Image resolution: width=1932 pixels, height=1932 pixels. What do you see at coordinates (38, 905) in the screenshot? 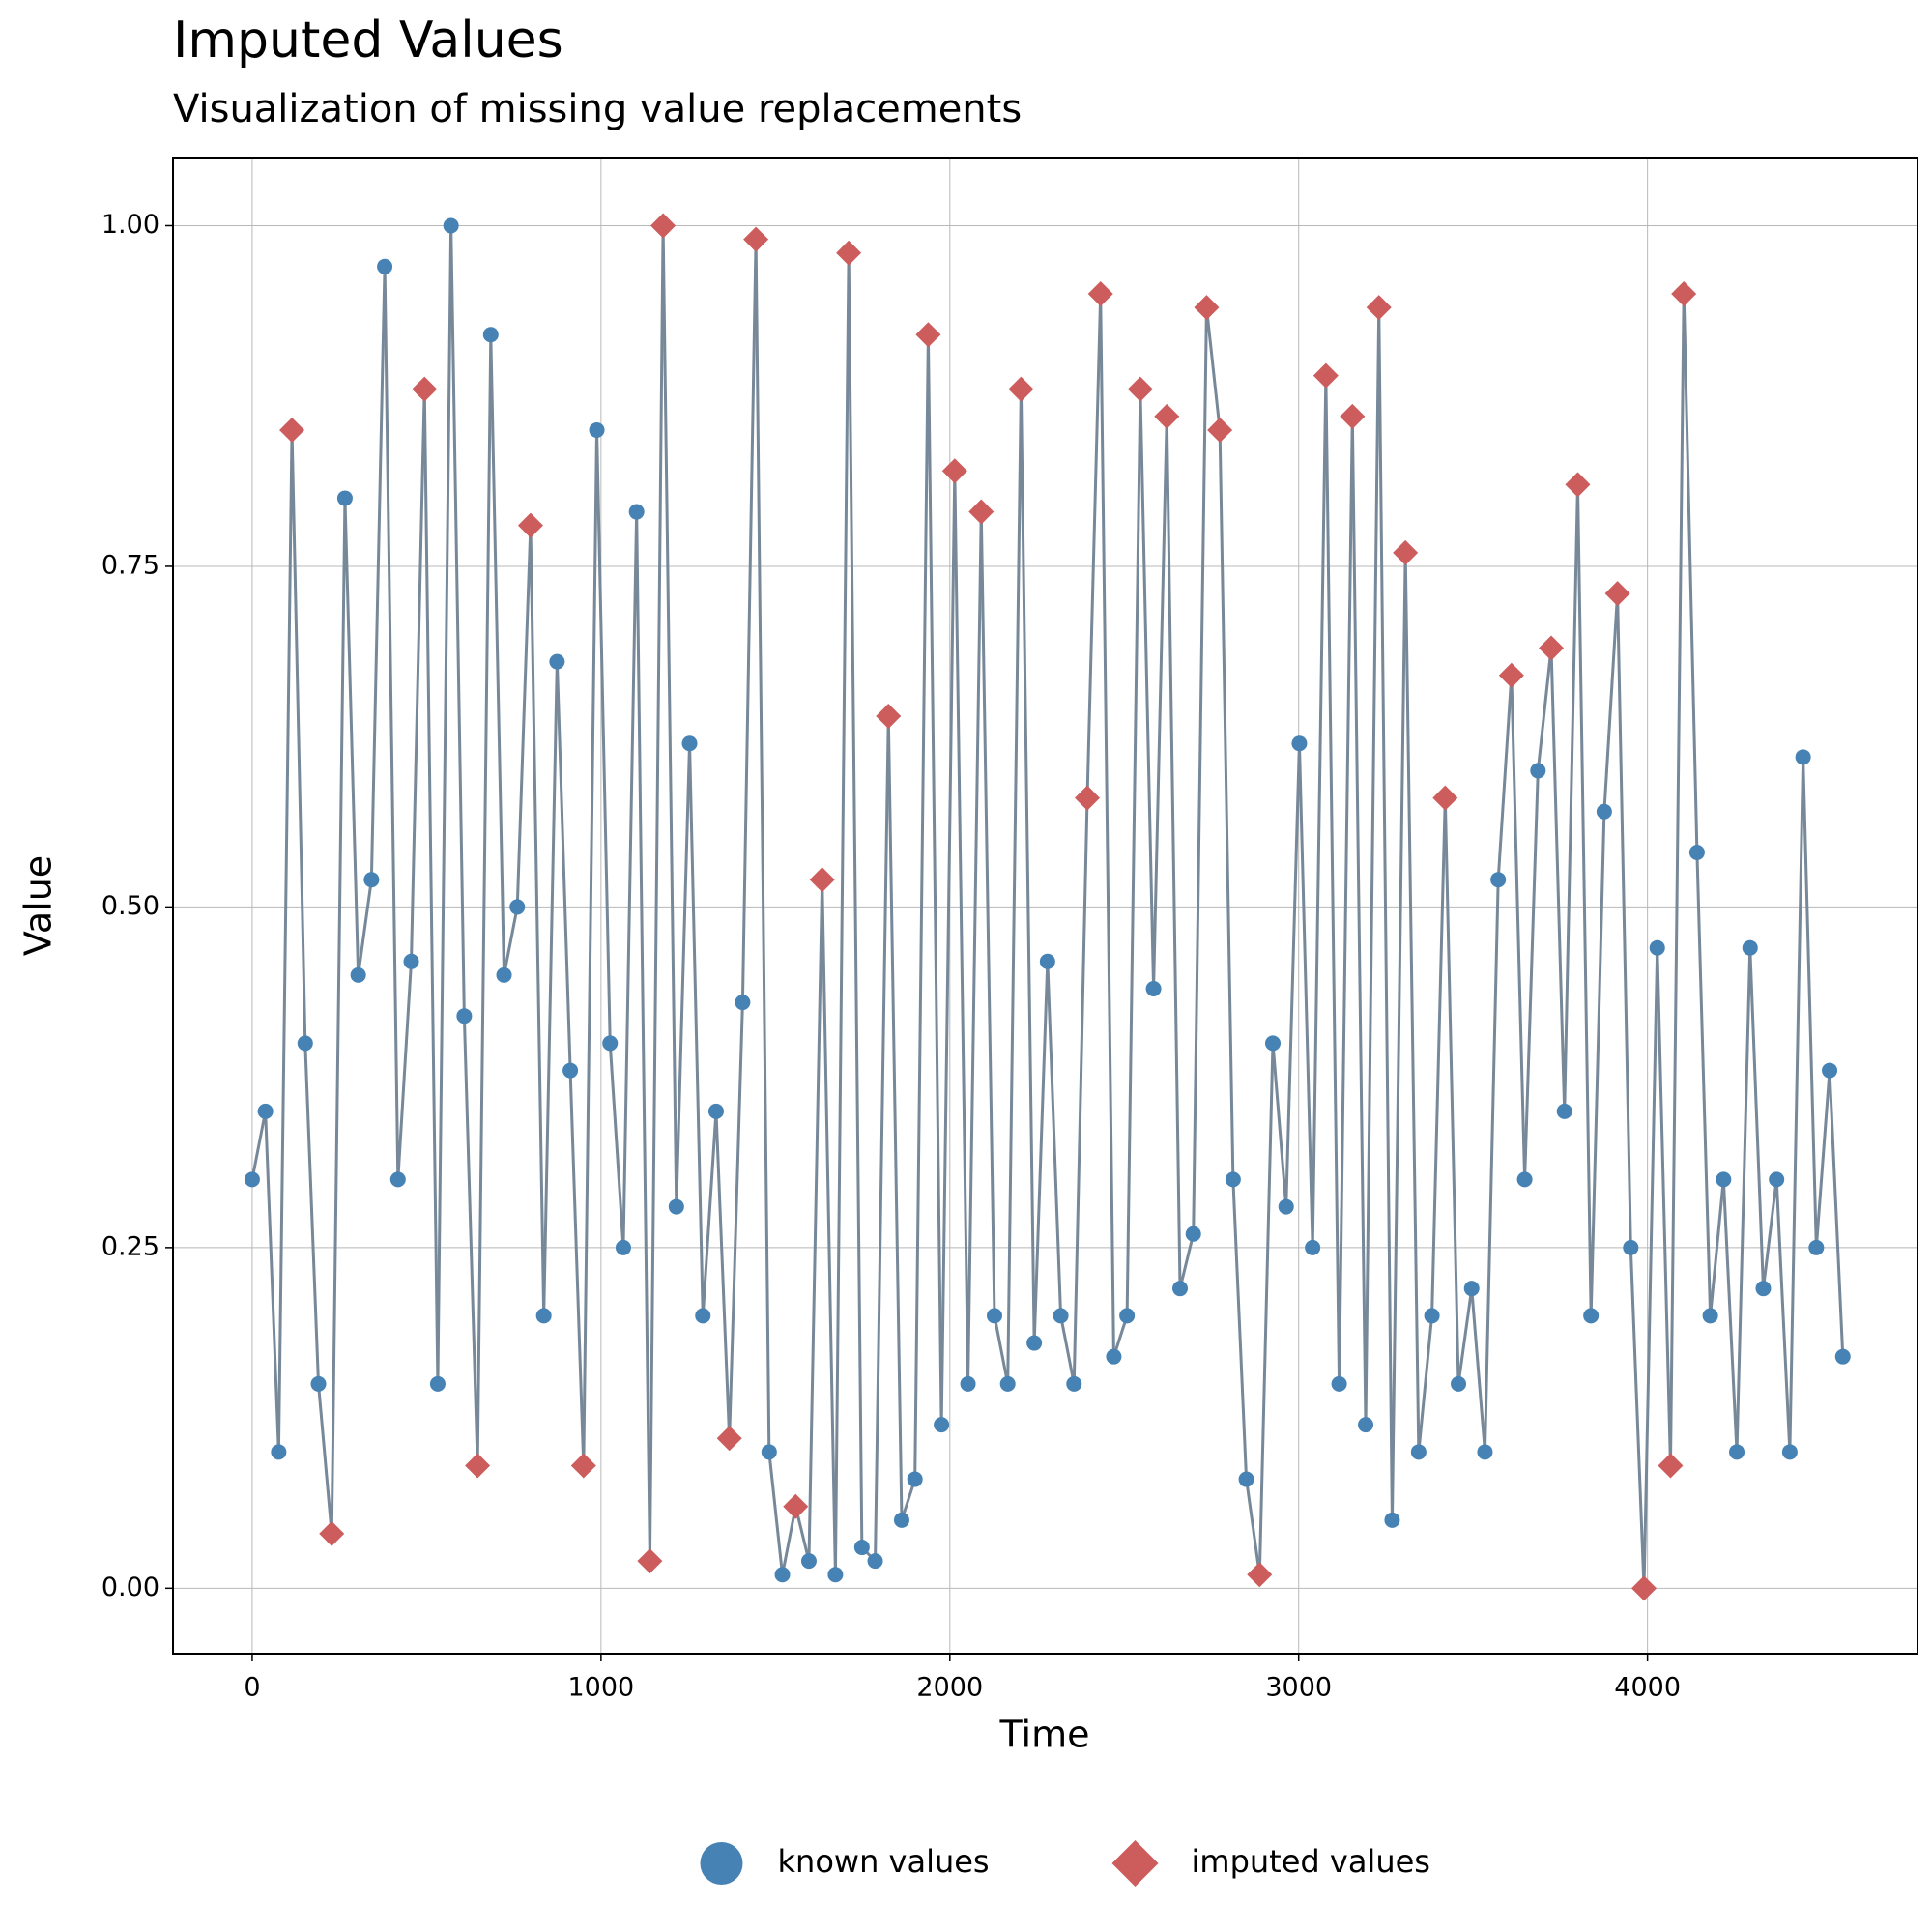
I see `y-axis-title: Value` at bounding box center [38, 905].